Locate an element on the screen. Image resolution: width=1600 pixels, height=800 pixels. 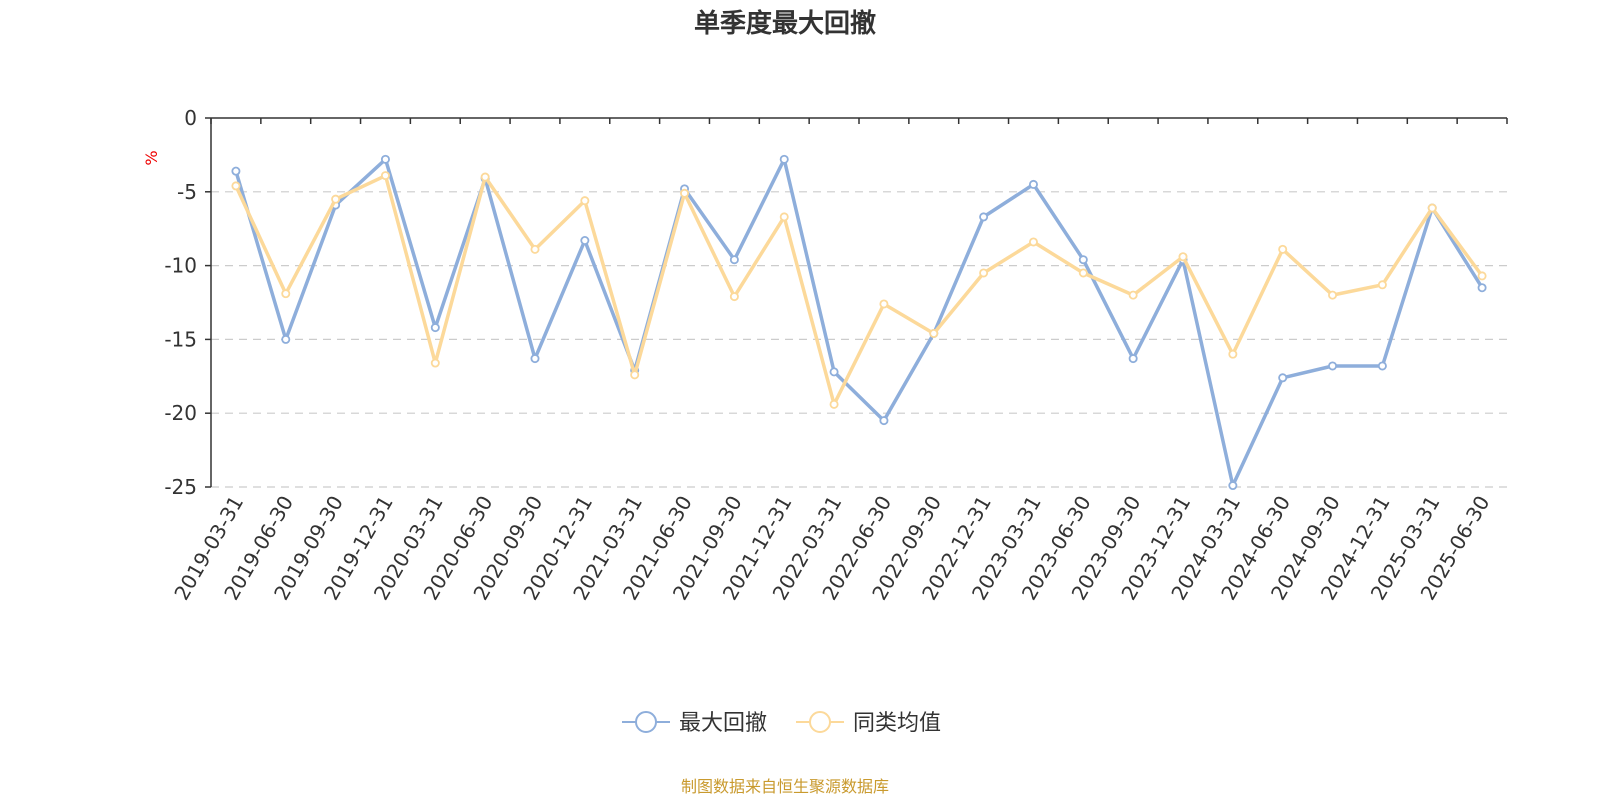
y-tick-label: -25 is located at coordinates (180, 487).